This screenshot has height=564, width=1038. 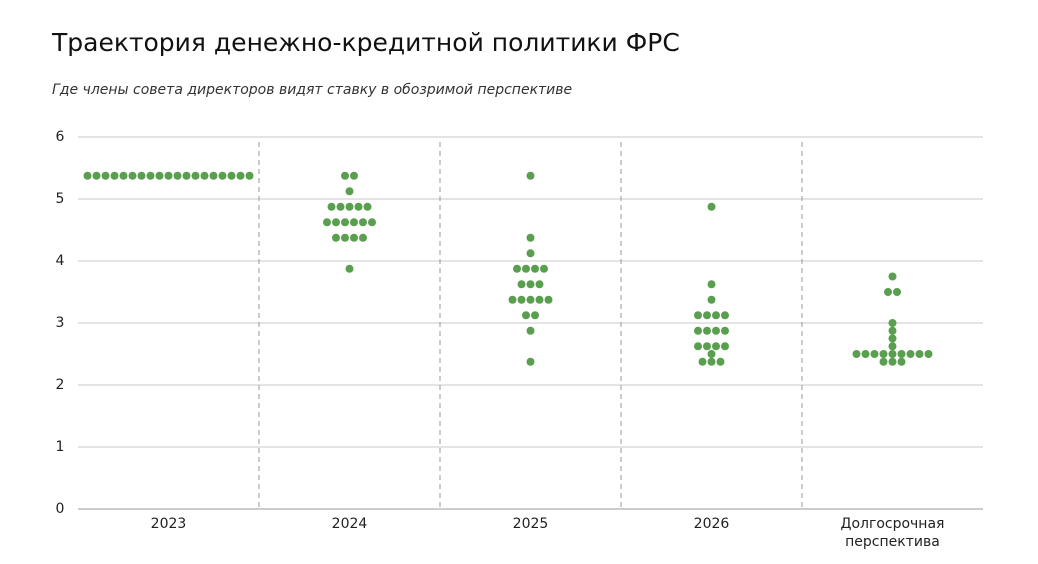 What do you see at coordinates (349, 524) in the screenshot?
I see `x-tick-label: 2024` at bounding box center [349, 524].